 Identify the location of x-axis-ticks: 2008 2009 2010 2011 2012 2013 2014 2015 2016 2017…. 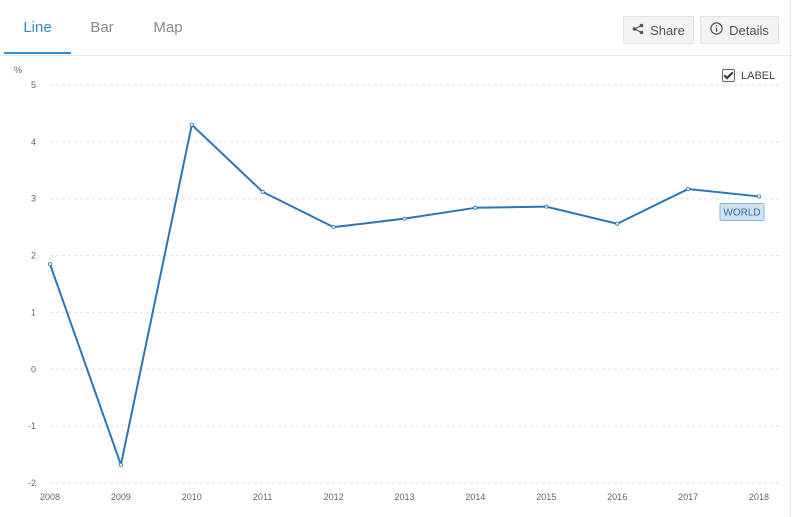
(404, 497).